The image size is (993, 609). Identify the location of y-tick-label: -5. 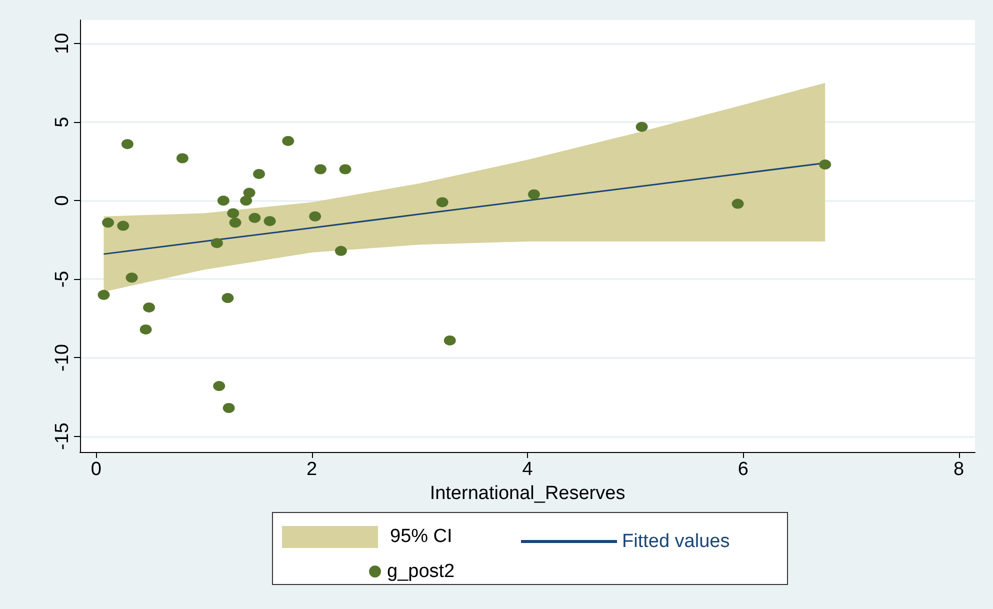
(62, 279).